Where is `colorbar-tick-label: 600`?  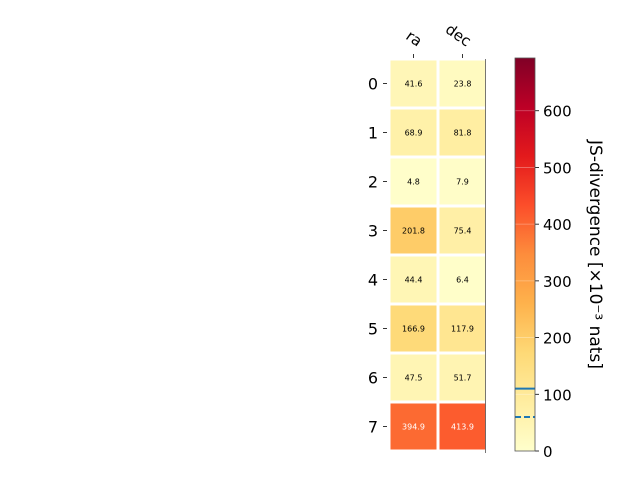
colorbar-tick-label: 600 is located at coordinates (557, 112).